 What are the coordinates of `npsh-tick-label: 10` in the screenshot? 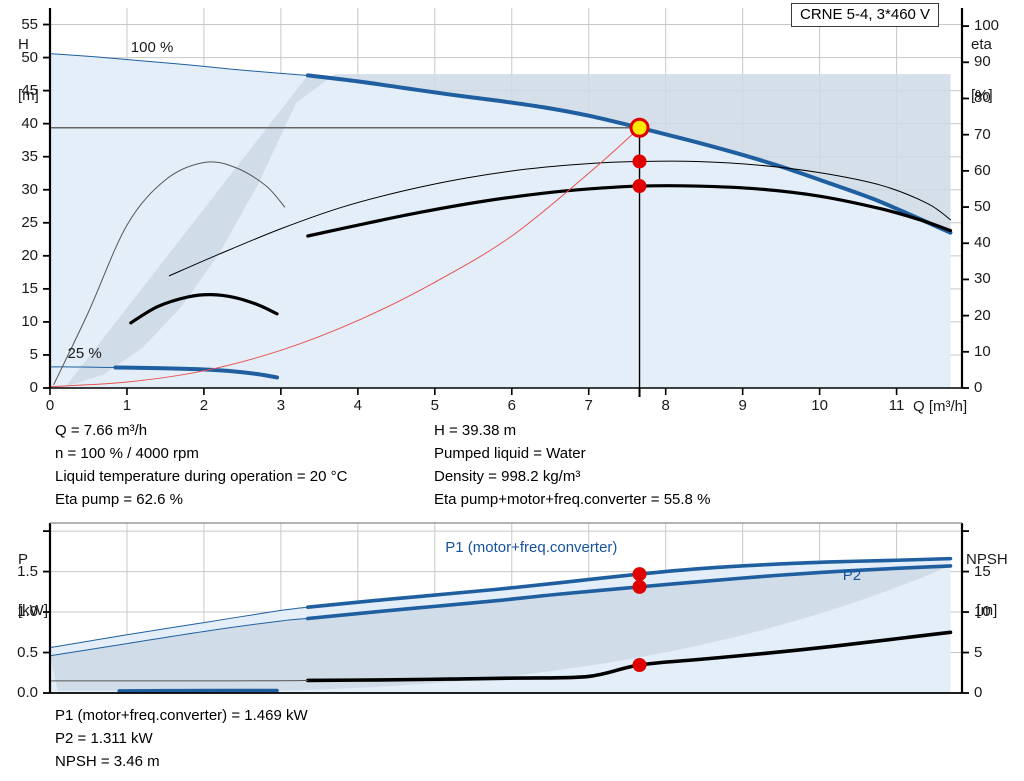 It's located at (982, 612).